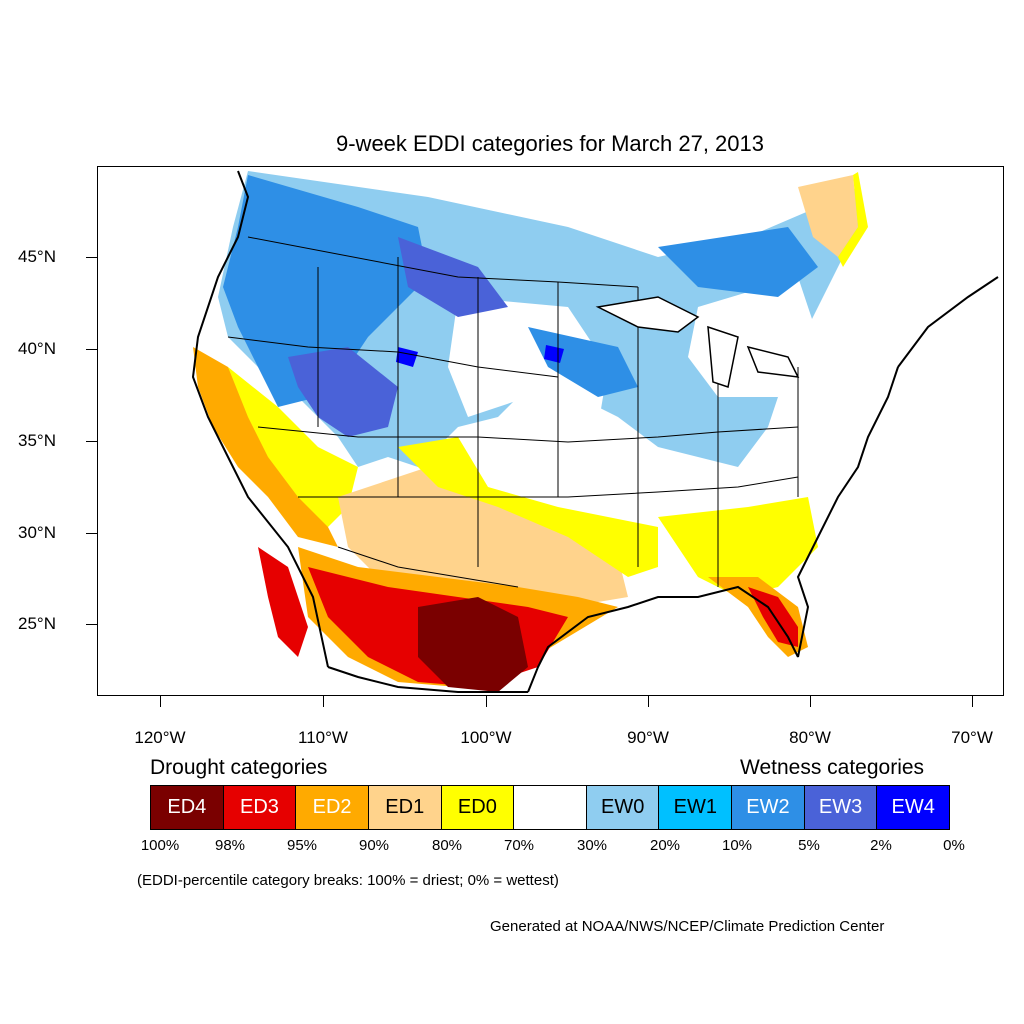 This screenshot has width=1024, height=1024. I want to click on lat-label-35: 35°N, so click(37, 440).